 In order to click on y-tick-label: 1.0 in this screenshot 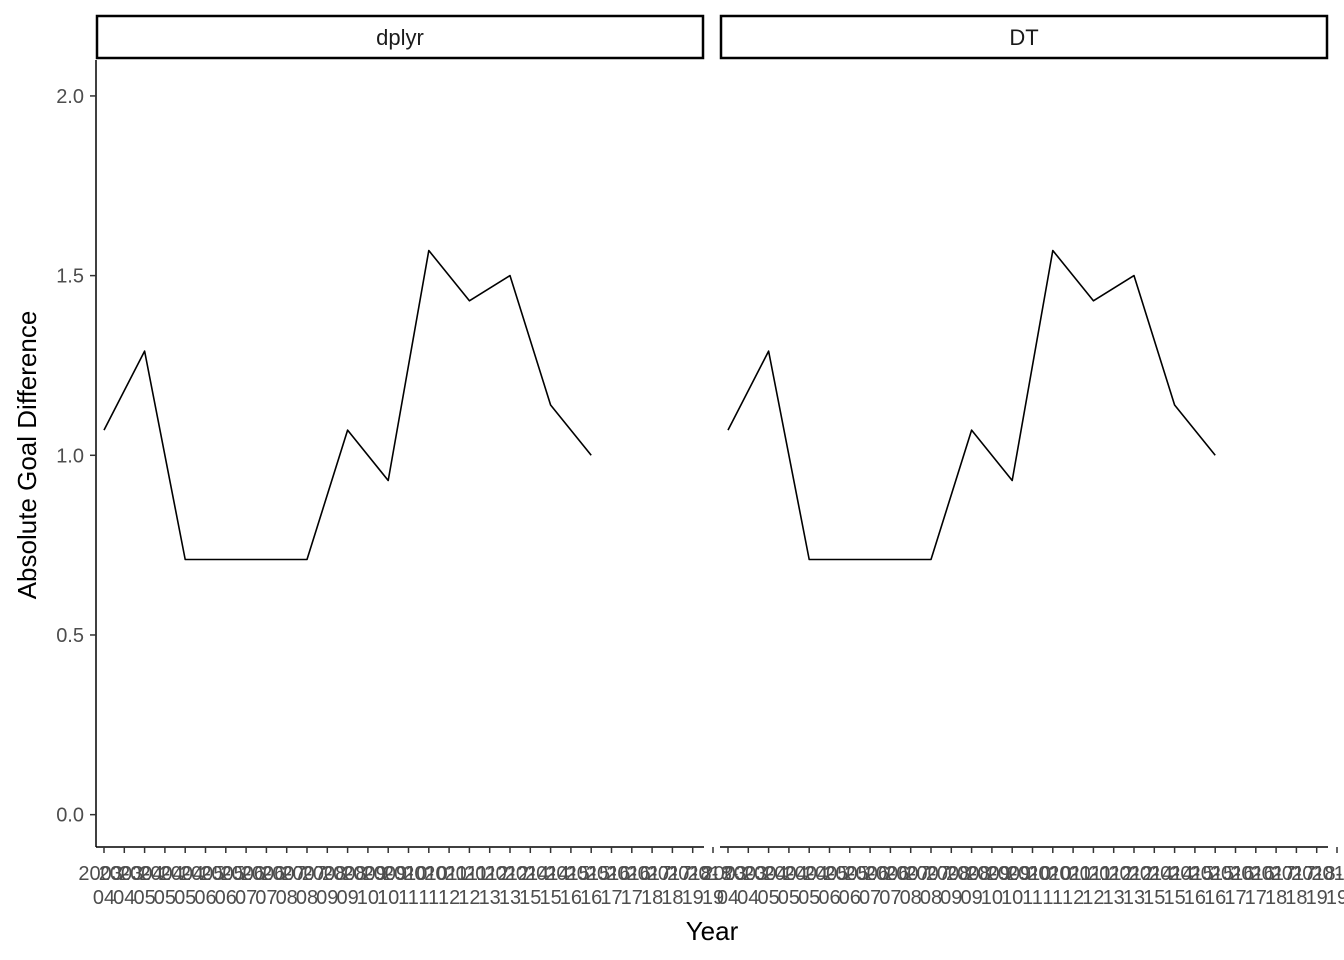, I will do `click(70, 456)`.